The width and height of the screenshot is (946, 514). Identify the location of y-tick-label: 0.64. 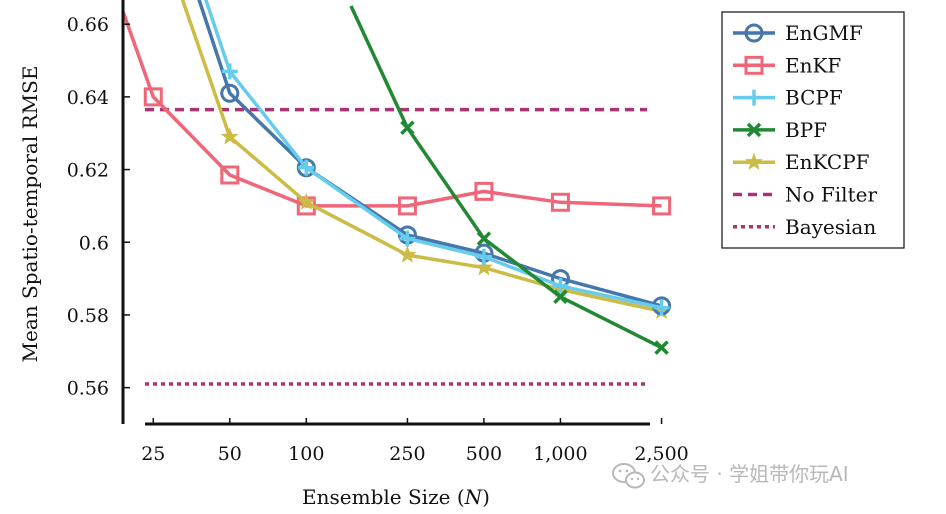
(88, 98).